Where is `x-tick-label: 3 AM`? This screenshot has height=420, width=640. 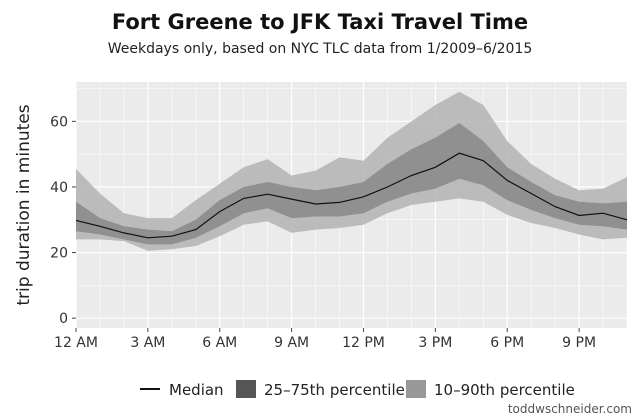 x-tick-label: 3 AM is located at coordinates (147, 343).